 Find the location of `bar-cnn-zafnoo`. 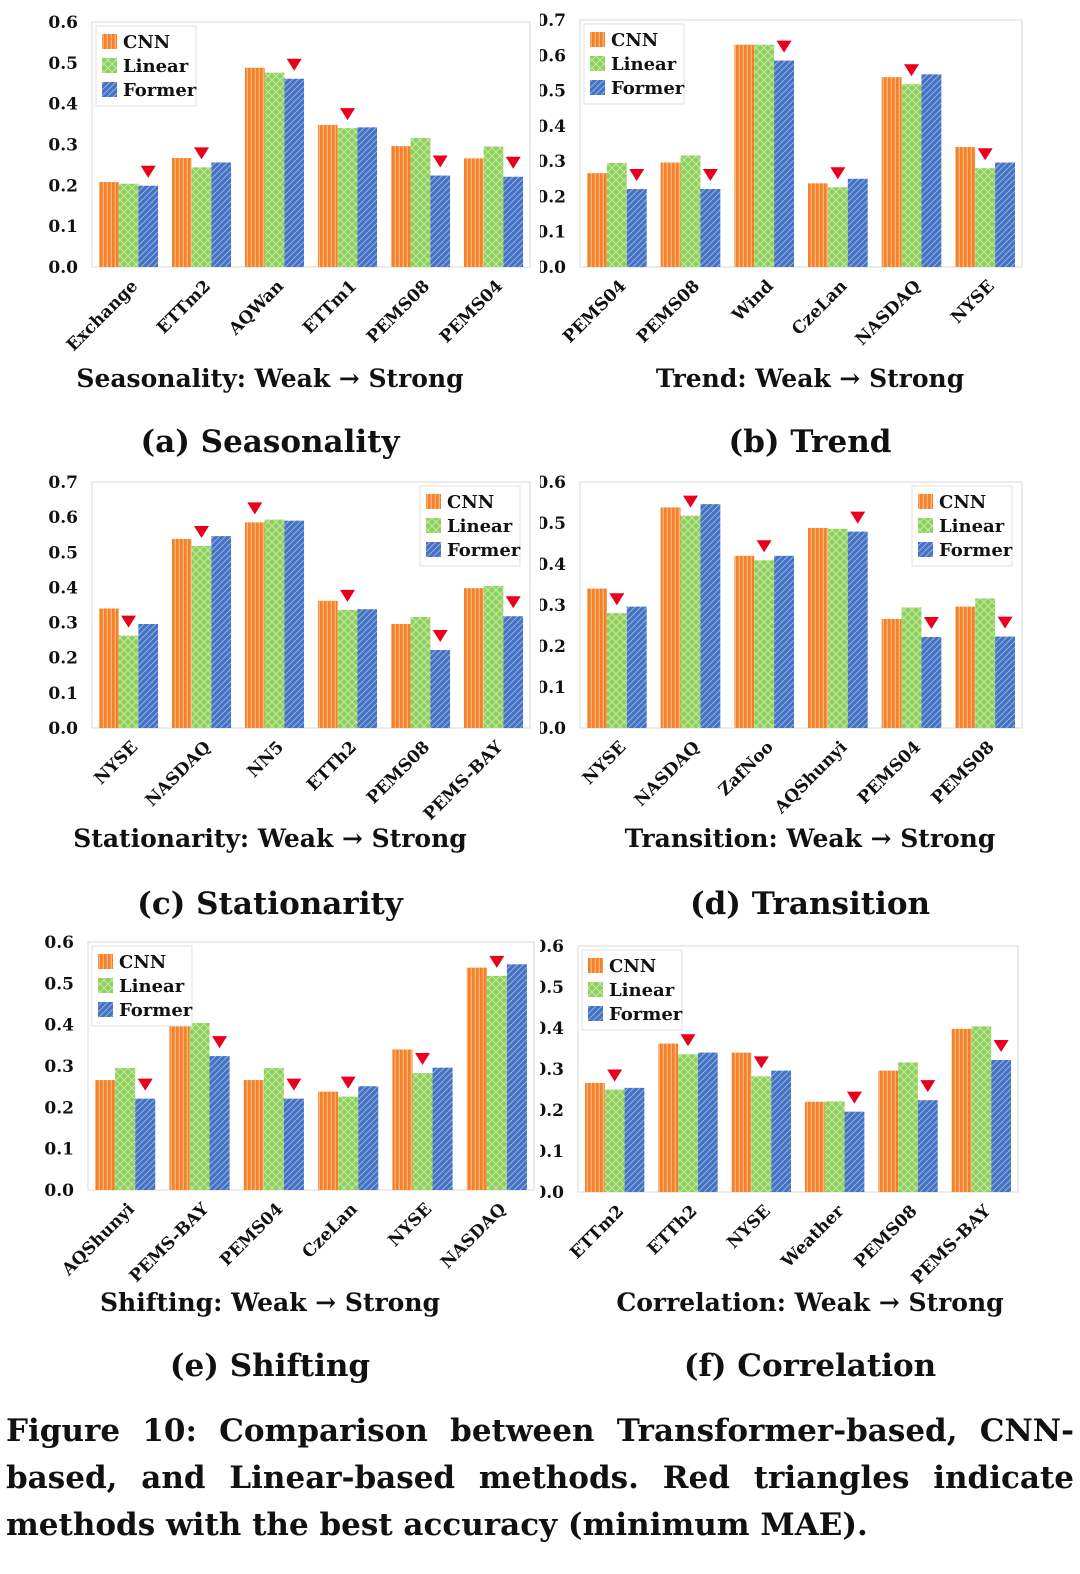

bar-cnn-zafnoo is located at coordinates (744, 641).